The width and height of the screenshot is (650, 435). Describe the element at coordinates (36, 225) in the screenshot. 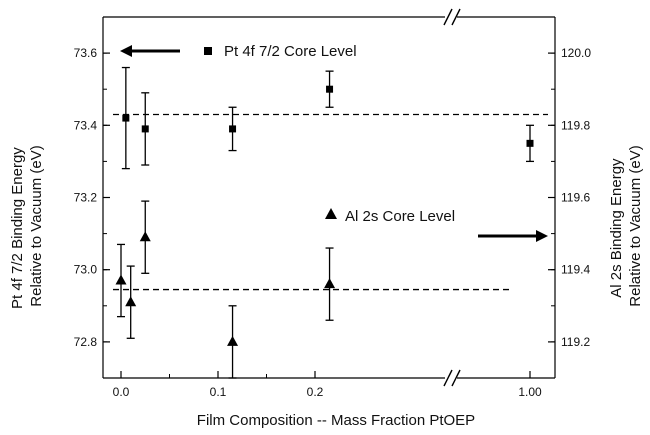

I see `y-axis-left-title-line2: Relative to Vacuum (eV)` at that location.